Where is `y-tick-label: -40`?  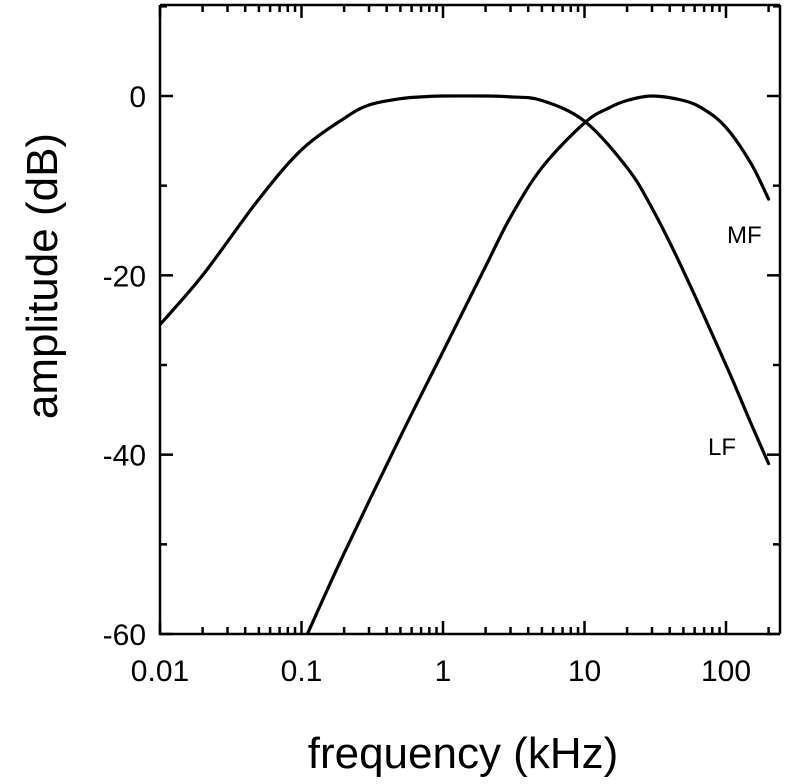
y-tick-label: -40 is located at coordinates (124, 456).